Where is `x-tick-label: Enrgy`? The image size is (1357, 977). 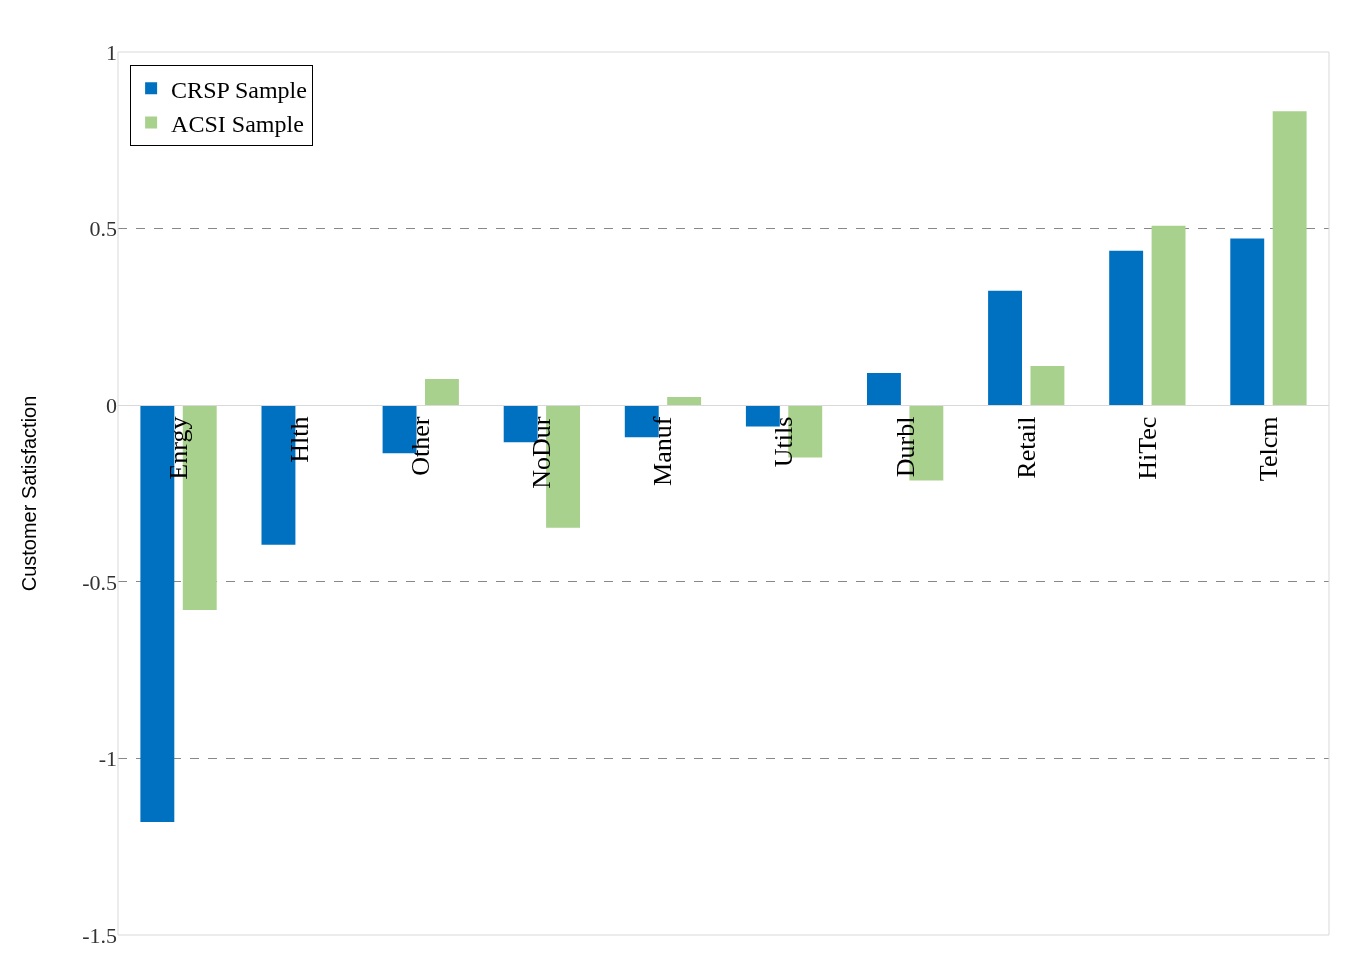
x-tick-label: Enrgy is located at coordinates (178, 448).